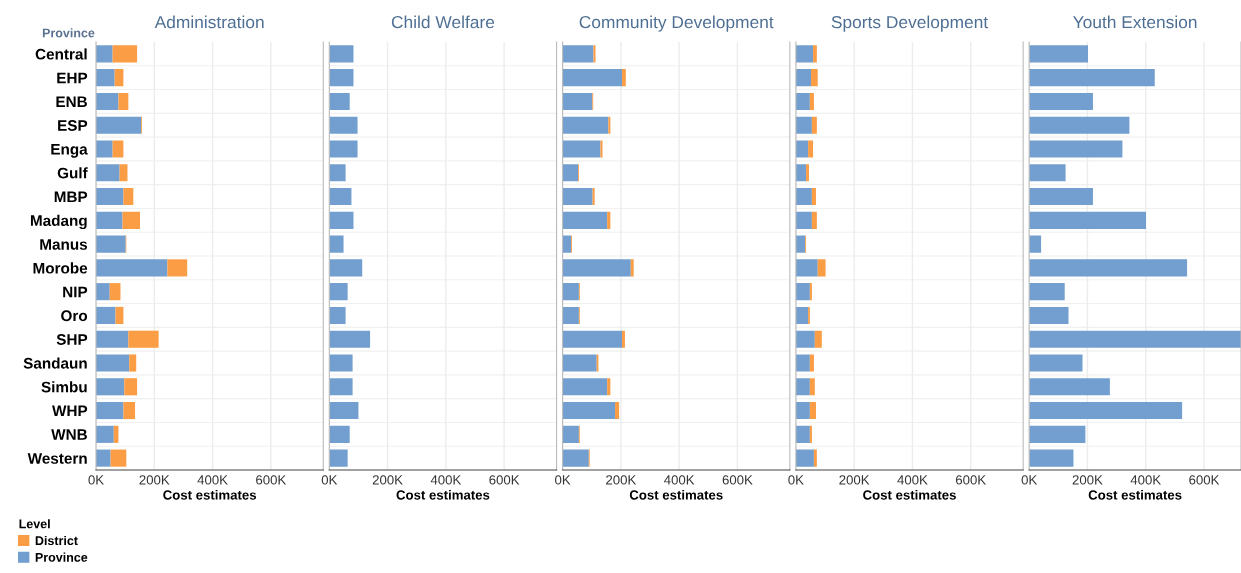  What do you see at coordinates (72, 339) in the screenshot?
I see `y-tick-label: SHP` at bounding box center [72, 339].